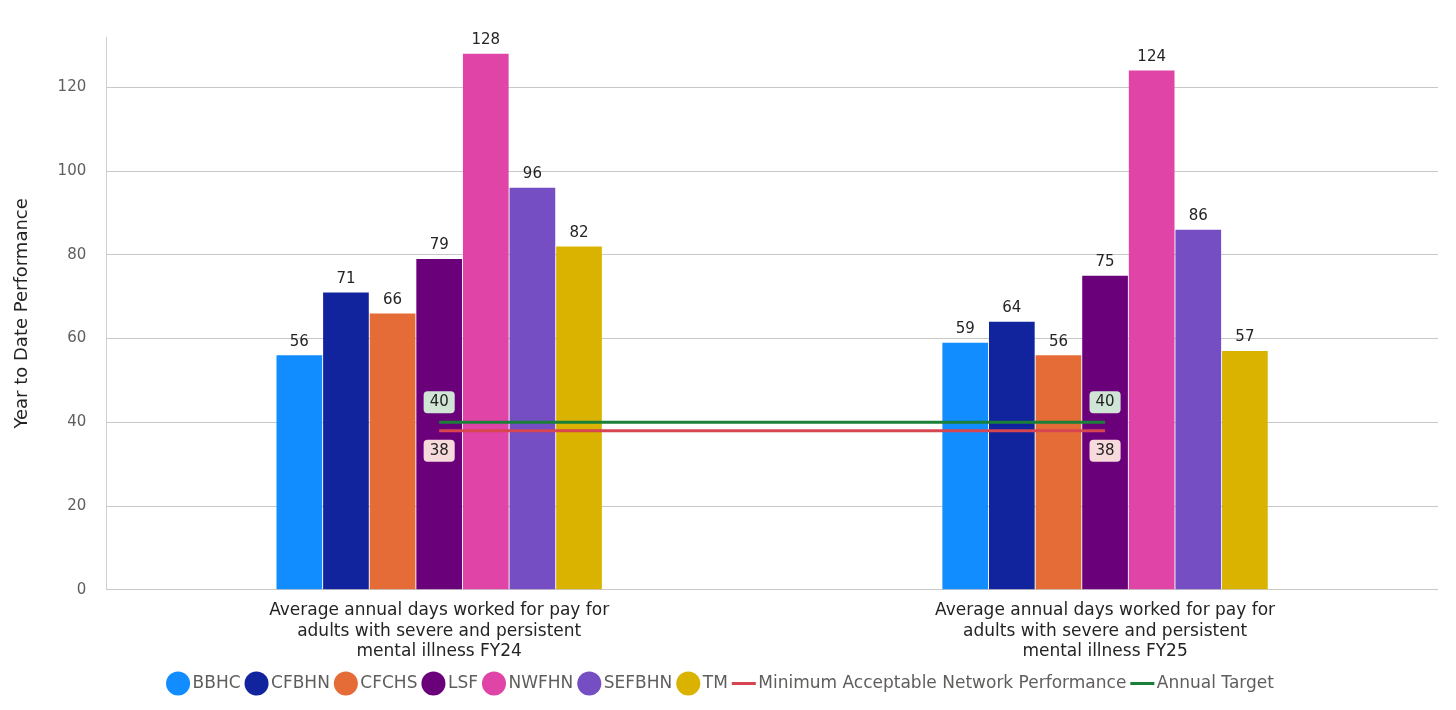 This screenshot has width=1456, height=710. What do you see at coordinates (942, 681) in the screenshot?
I see `legend-label: Minimum Acceptable Network Performance` at bounding box center [942, 681].